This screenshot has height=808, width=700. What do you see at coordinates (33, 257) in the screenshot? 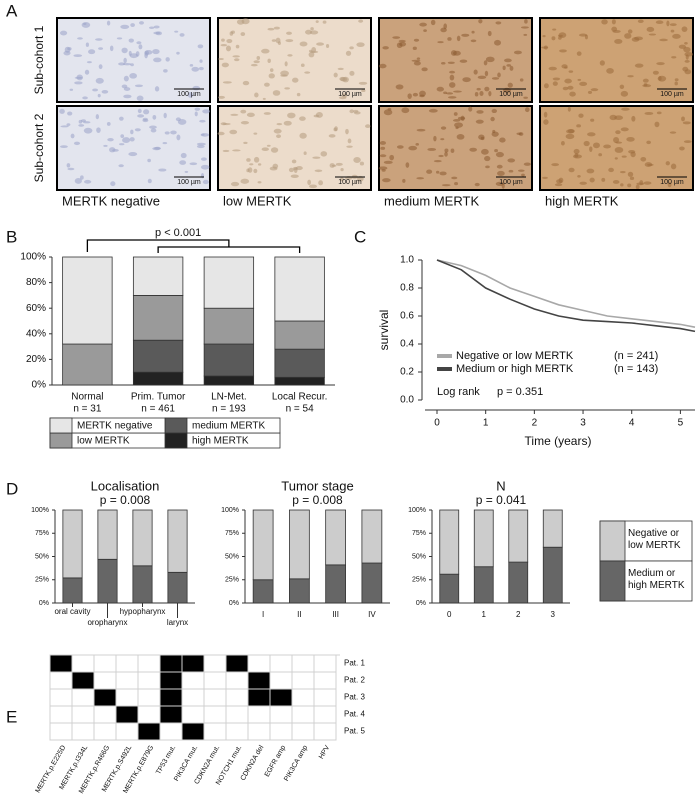
I see `y-tick-label: 100%` at bounding box center [33, 257].